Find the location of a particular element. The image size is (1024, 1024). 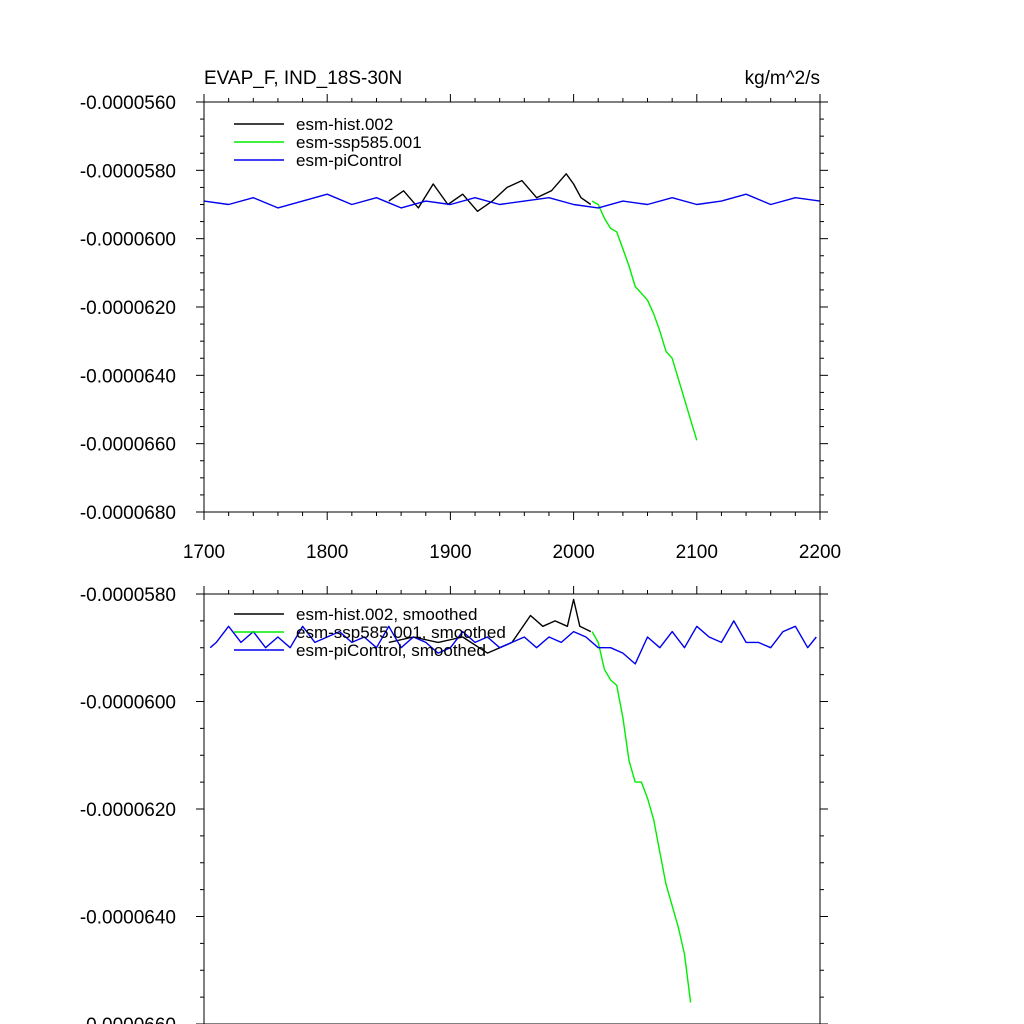

x-tick-label: 1900 is located at coordinates (450, 552).